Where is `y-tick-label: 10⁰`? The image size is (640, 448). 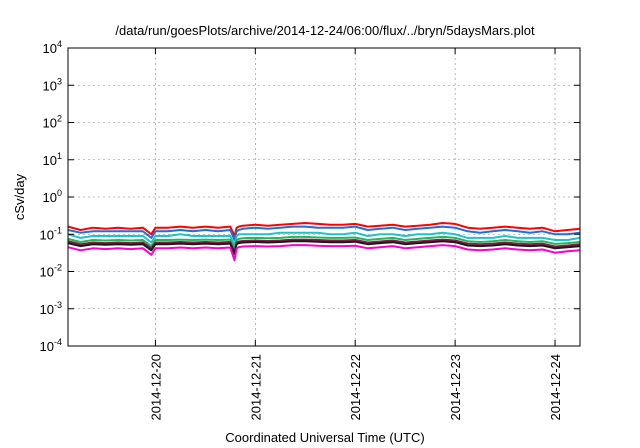 y-tick-label: 10⁰ is located at coordinates (52, 196).